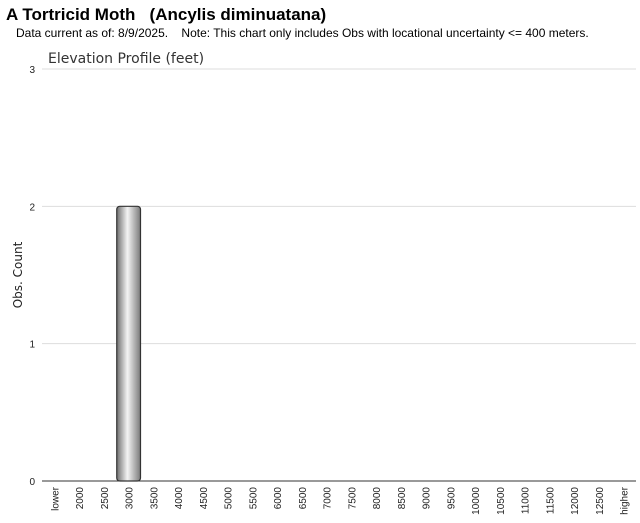  What do you see at coordinates (32, 70) in the screenshot?
I see `y-tick-label: 3` at bounding box center [32, 70].